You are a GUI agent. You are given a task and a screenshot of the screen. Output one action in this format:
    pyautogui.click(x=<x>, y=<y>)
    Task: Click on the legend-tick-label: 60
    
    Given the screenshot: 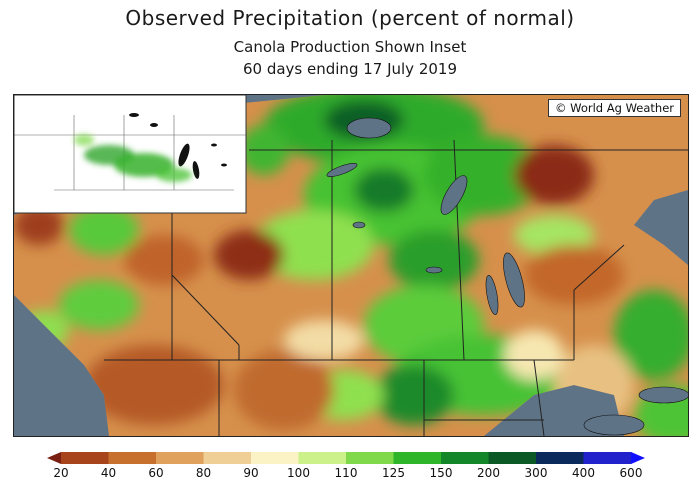 What is the action you would take?
    pyautogui.click(x=156, y=473)
    